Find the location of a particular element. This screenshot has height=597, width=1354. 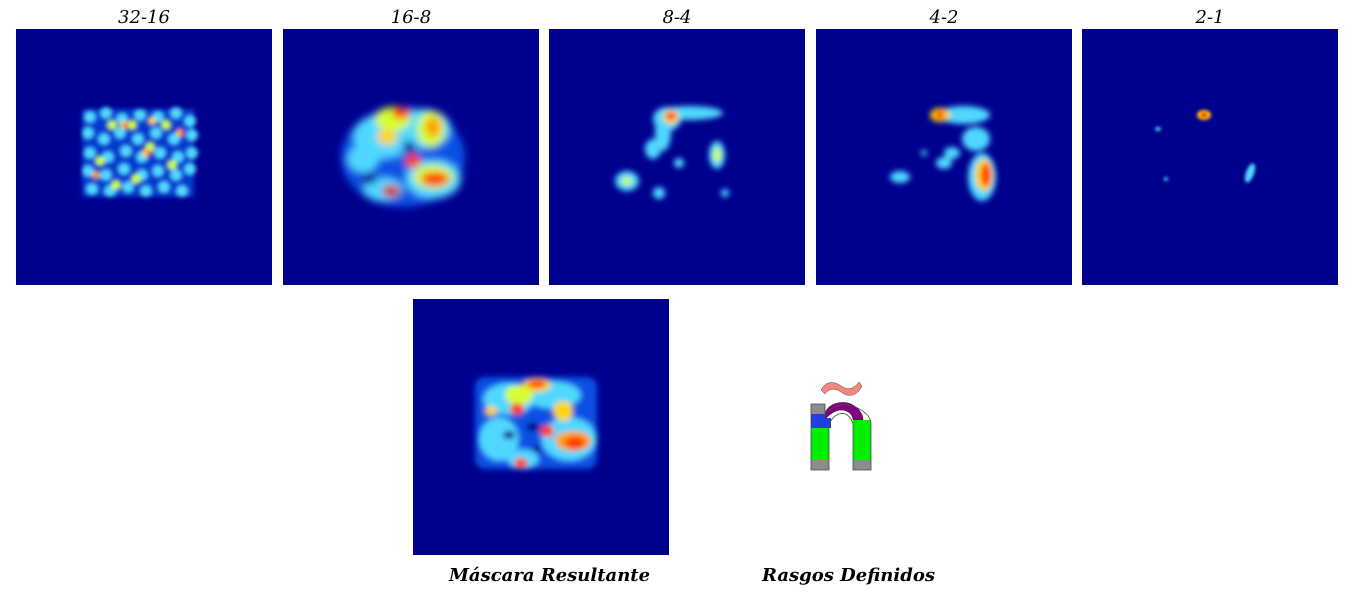

glyph-right-stem is located at coordinates (862, 440).